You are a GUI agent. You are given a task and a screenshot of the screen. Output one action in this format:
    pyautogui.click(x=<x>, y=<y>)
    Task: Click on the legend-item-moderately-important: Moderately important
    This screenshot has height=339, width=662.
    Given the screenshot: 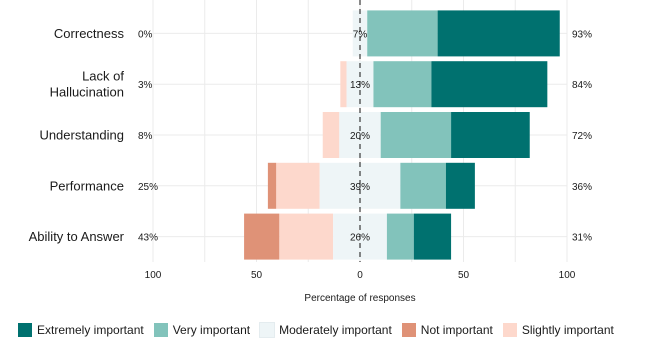 What is the action you would take?
    pyautogui.click(x=325, y=329)
    